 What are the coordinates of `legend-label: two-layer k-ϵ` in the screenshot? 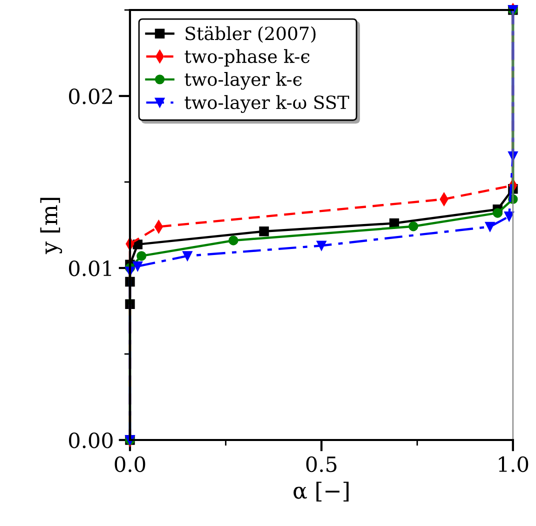 It's located at (243, 81).